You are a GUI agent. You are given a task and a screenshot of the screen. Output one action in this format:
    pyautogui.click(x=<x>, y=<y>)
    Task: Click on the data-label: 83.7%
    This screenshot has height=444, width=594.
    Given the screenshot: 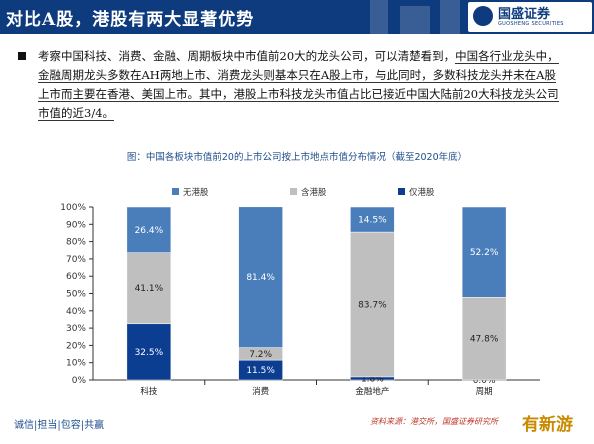 What is the action you would take?
    pyautogui.click(x=372, y=305)
    